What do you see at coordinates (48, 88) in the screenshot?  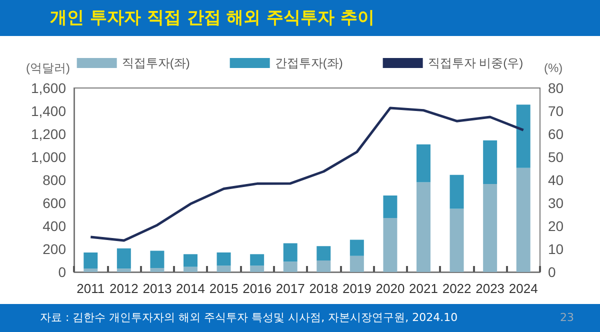 I see `y-tick-label: 1,600` at bounding box center [48, 88].